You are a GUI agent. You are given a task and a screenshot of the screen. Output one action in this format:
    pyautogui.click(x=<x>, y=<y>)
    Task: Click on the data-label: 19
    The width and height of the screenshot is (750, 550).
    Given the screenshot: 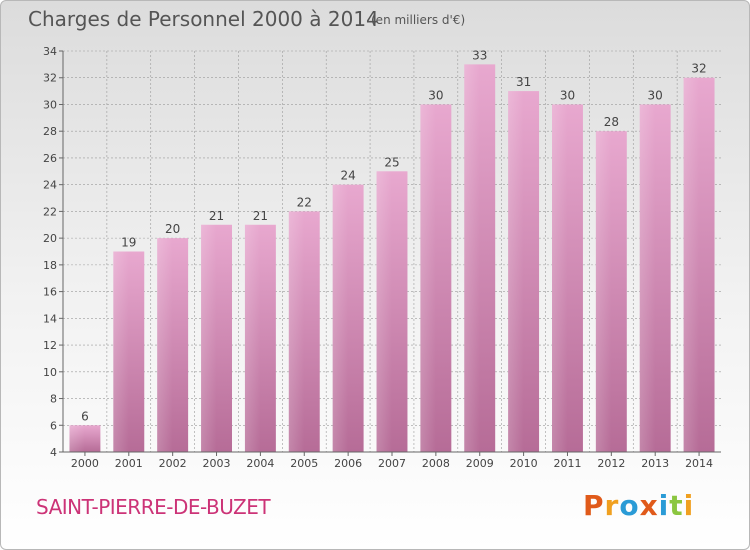 What is the action you would take?
    pyautogui.click(x=128, y=243)
    